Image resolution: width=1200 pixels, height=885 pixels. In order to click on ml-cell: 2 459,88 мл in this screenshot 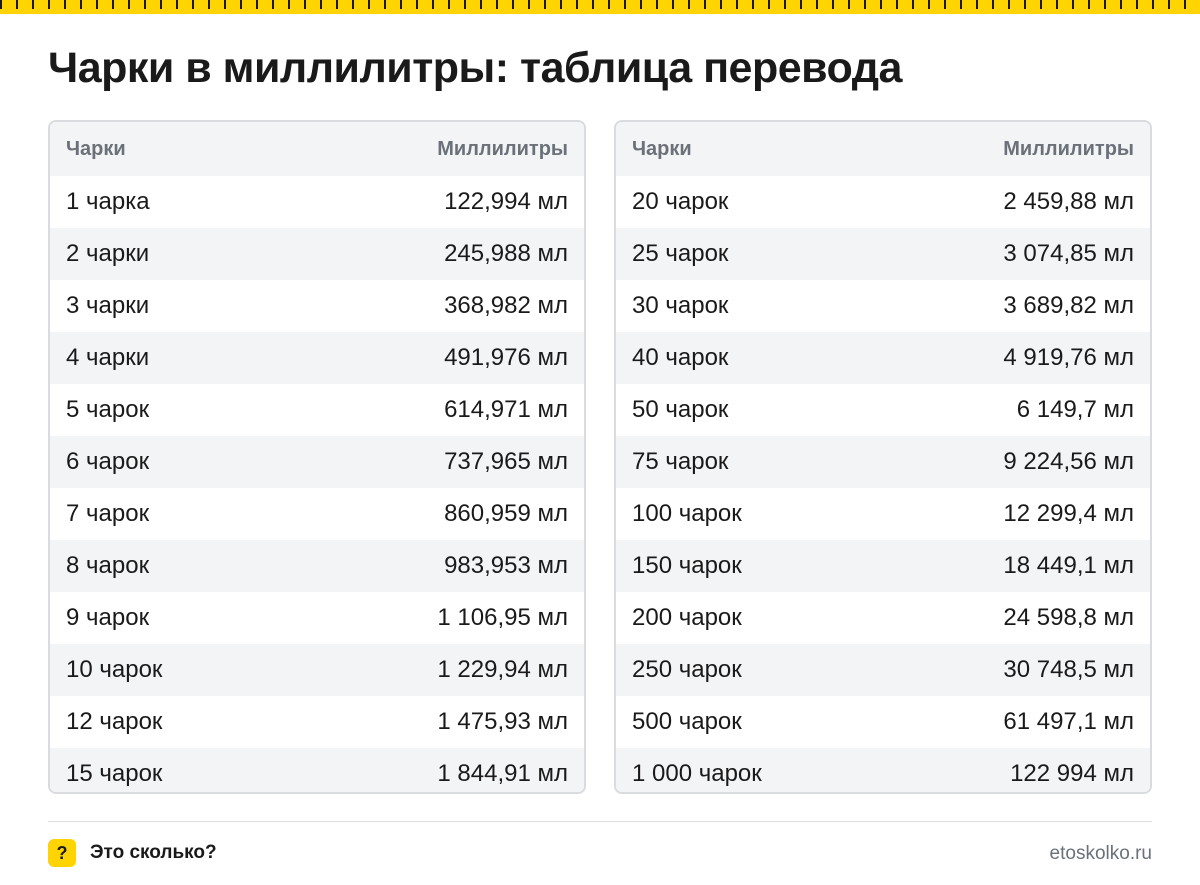, I will do `click(1068, 201)`.